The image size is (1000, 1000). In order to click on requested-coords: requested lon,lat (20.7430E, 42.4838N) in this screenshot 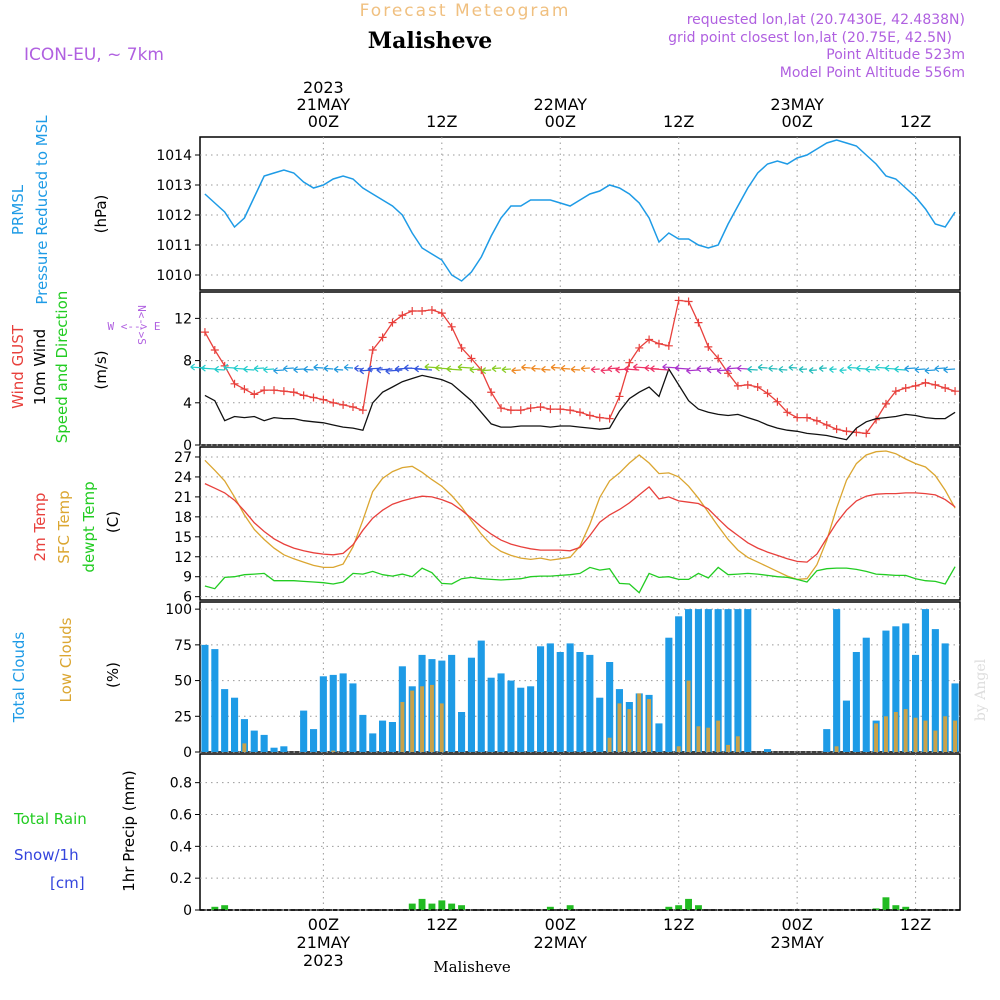, I will do `click(826, 20)`.